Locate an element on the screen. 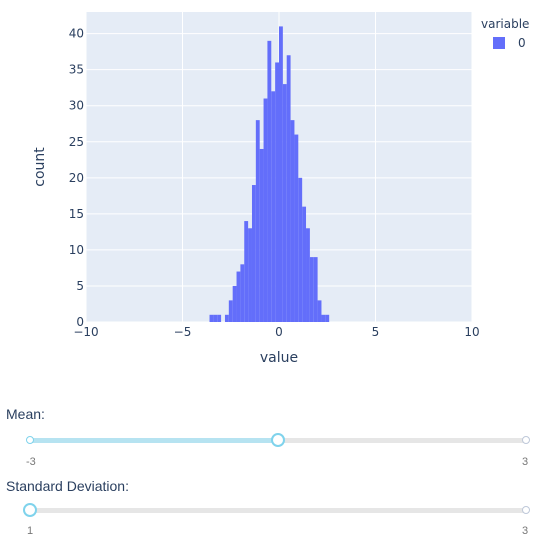  x-axis-ticks: −10 −5 0 5 10 is located at coordinates (276, 332).